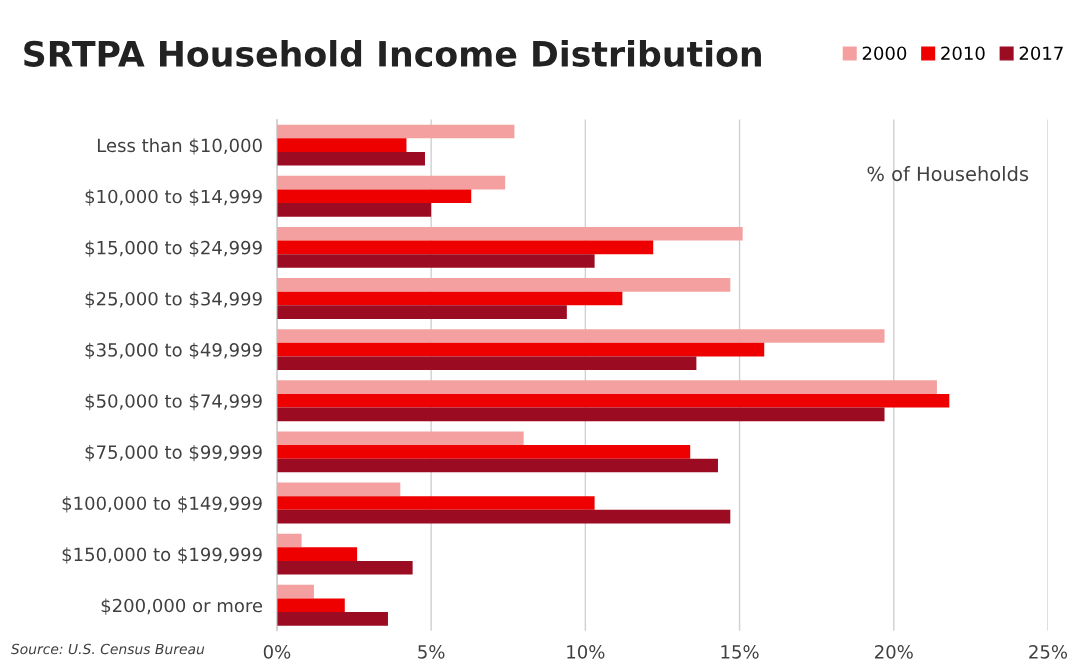  Describe the element at coordinates (963, 53) in the screenshot. I see `legend-label: 2010` at that location.